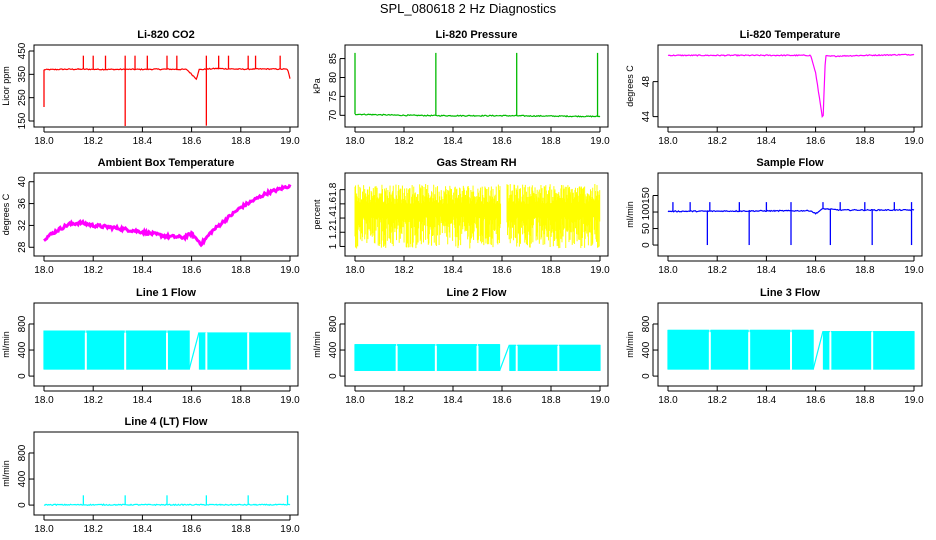  What do you see at coordinates (165, 35) in the screenshot?
I see `panel-title: Li-820 CO2` at bounding box center [165, 35].